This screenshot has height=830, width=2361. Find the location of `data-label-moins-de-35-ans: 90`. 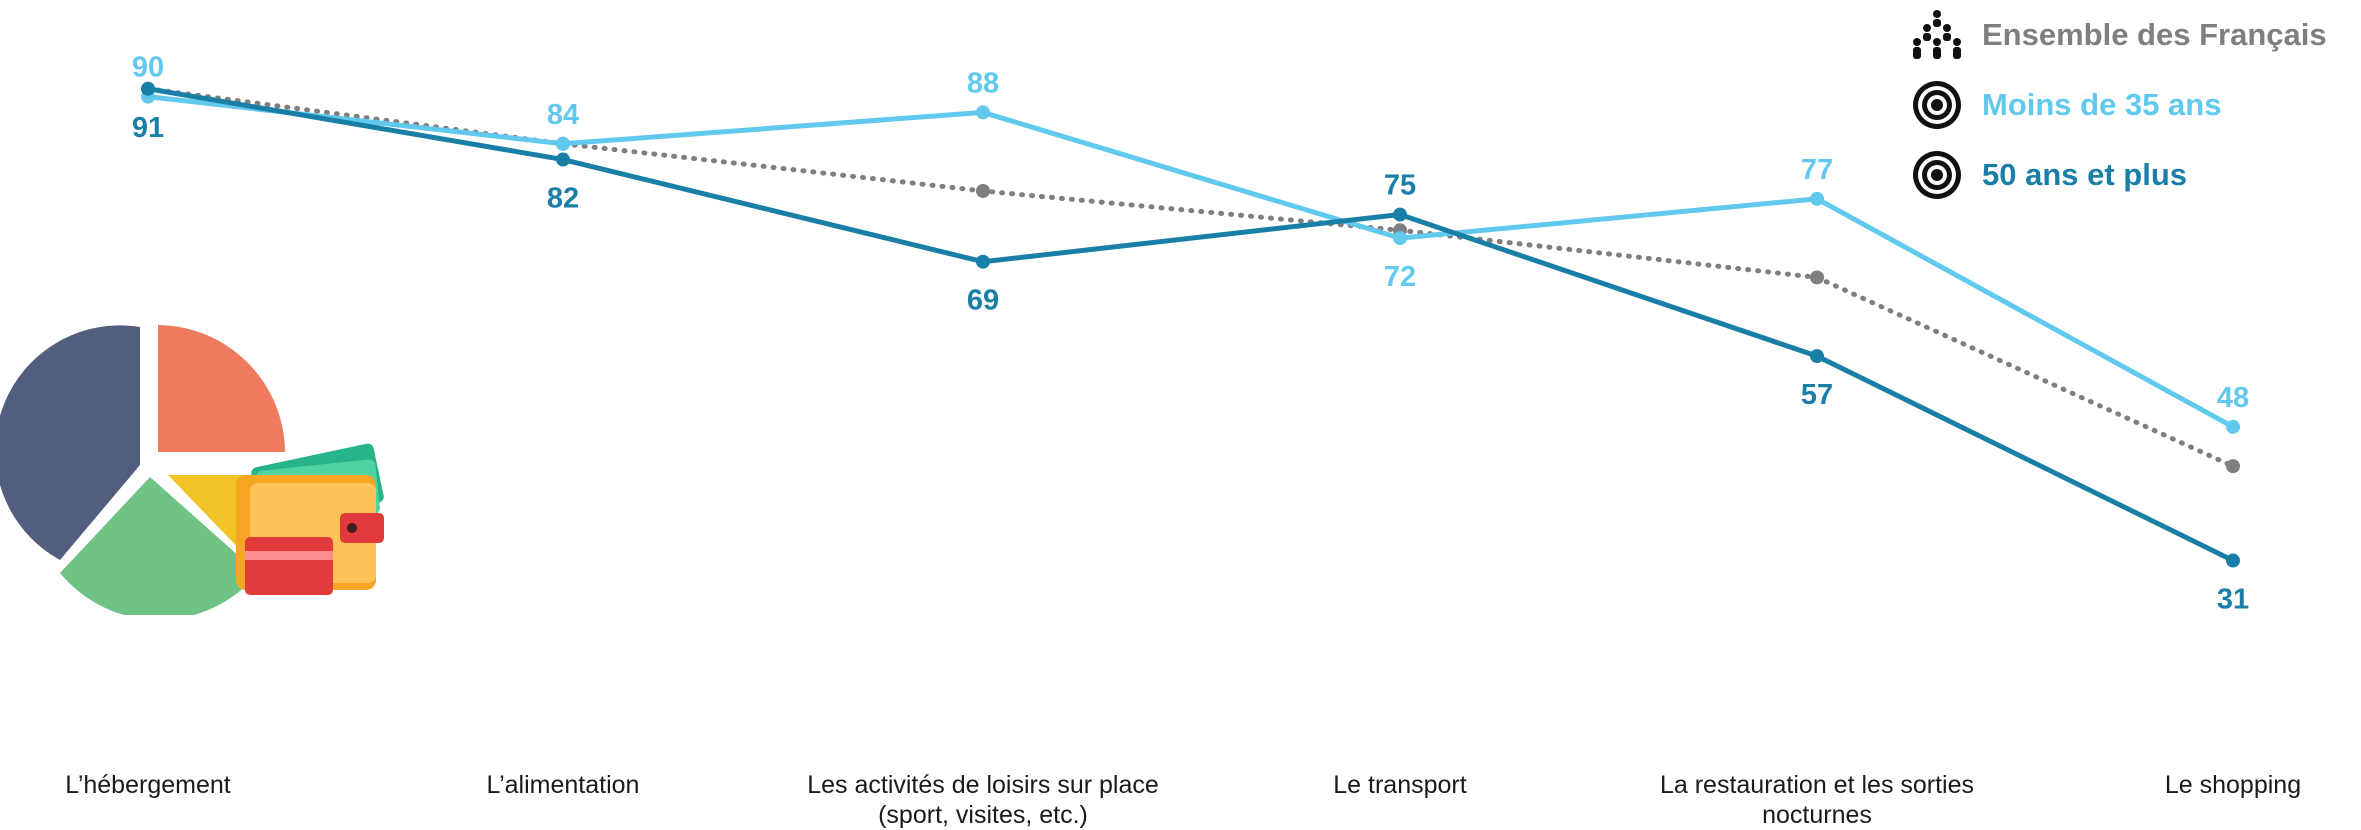

data-label-moins-de-35-ans: 90 is located at coordinates (148, 68).